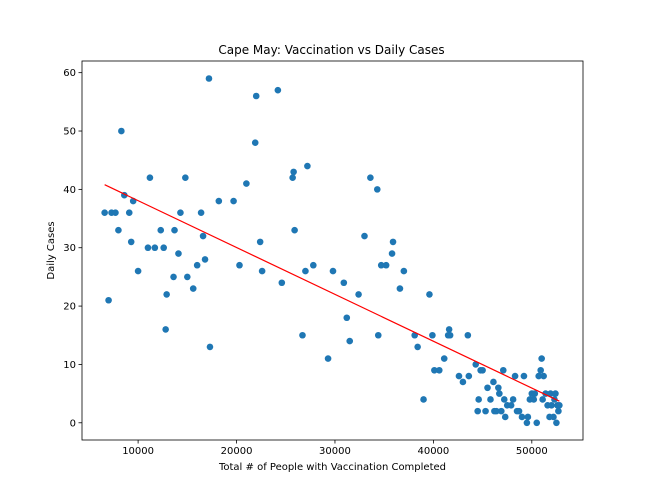  What do you see at coordinates (532, 451) in the screenshot?
I see `x-tick-label: 50000` at bounding box center [532, 451].